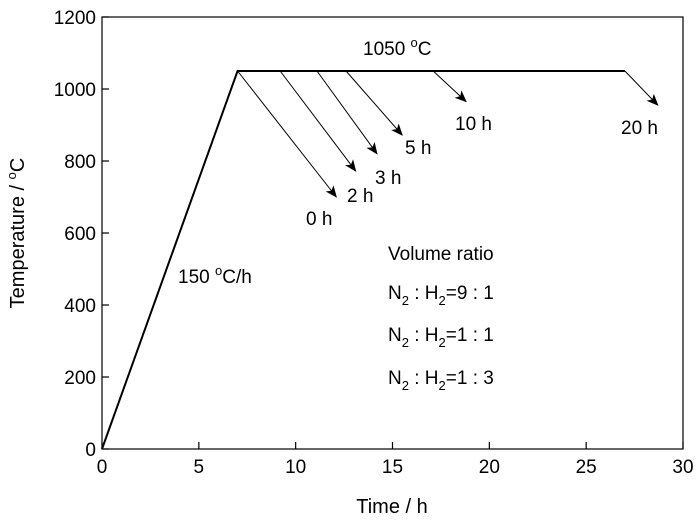  Describe the element at coordinates (682, 467) in the screenshot. I see `x-tick-label: 30` at that location.